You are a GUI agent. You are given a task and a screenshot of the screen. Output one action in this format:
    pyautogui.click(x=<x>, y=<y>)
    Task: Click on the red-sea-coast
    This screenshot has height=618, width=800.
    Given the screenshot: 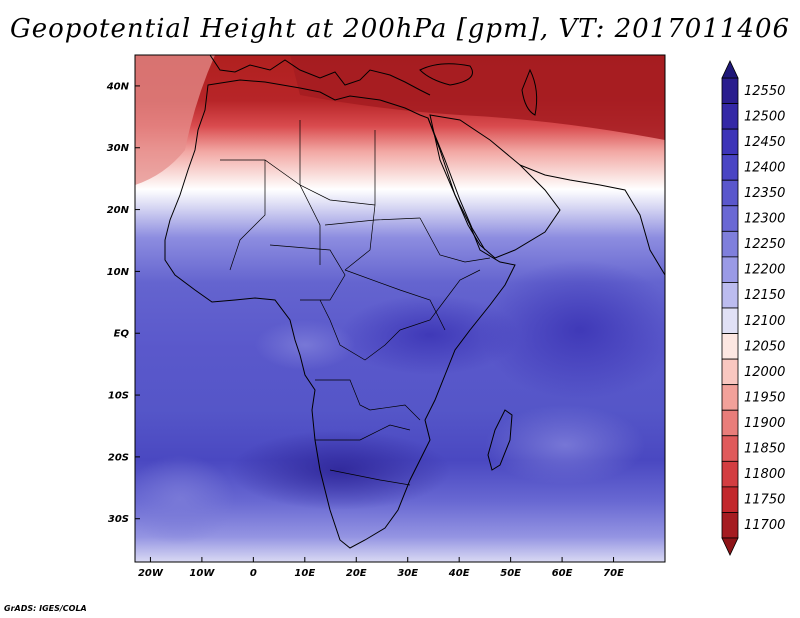 What is the action you would take?
    pyautogui.click(x=456, y=184)
    